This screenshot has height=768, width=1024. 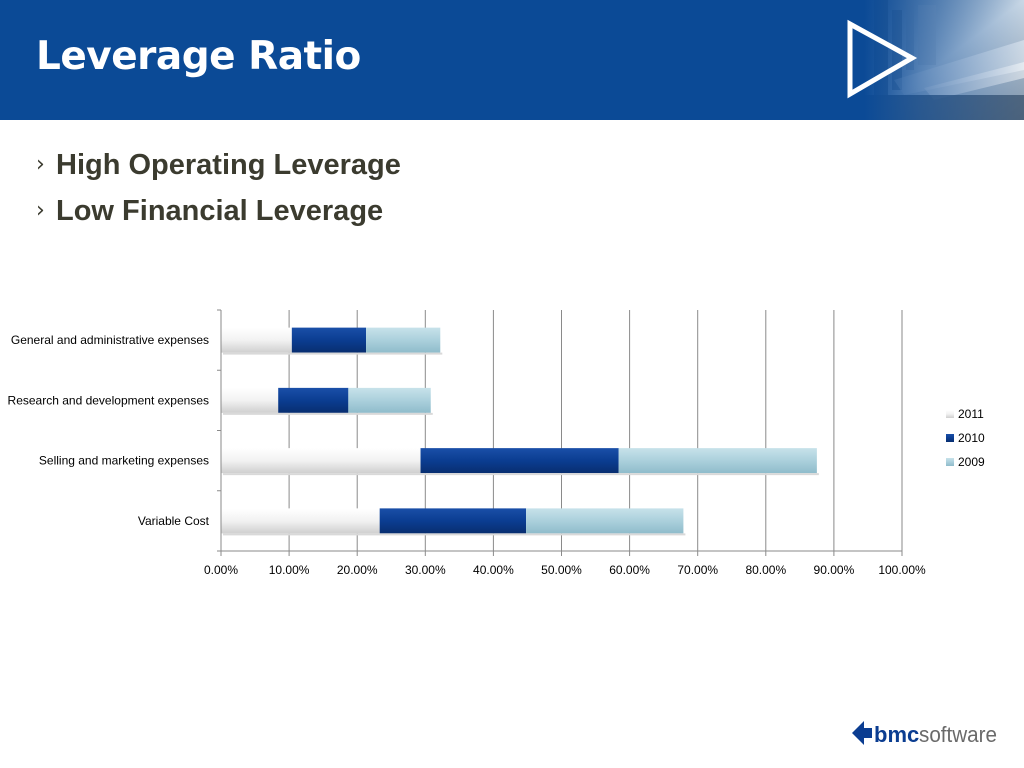 I want to click on legend-label: 2011, so click(x=971, y=414).